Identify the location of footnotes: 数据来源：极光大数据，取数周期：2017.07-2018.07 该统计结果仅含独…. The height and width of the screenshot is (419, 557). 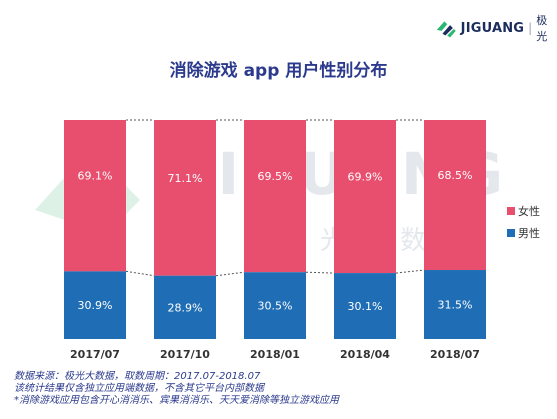
(176, 389).